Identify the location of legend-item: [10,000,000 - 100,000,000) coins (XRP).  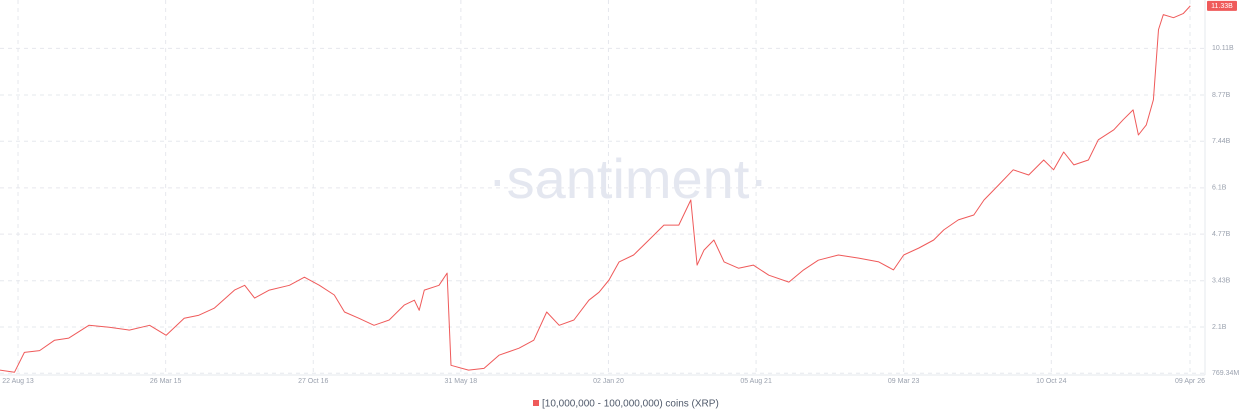
(626, 404).